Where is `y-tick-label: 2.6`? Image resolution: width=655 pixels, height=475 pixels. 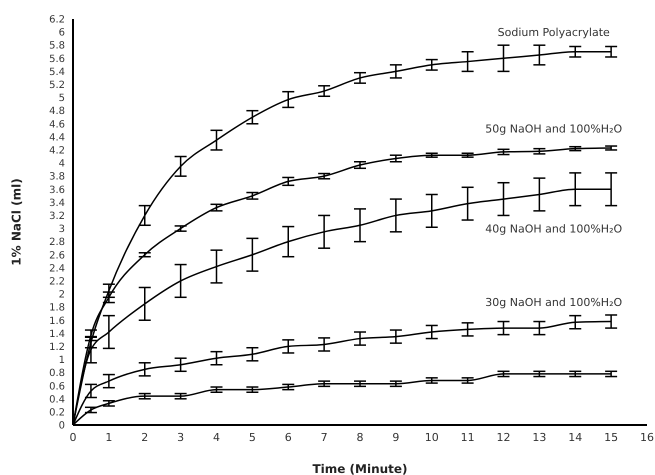
y-tick-label: 2.6 is located at coordinates (57, 256).